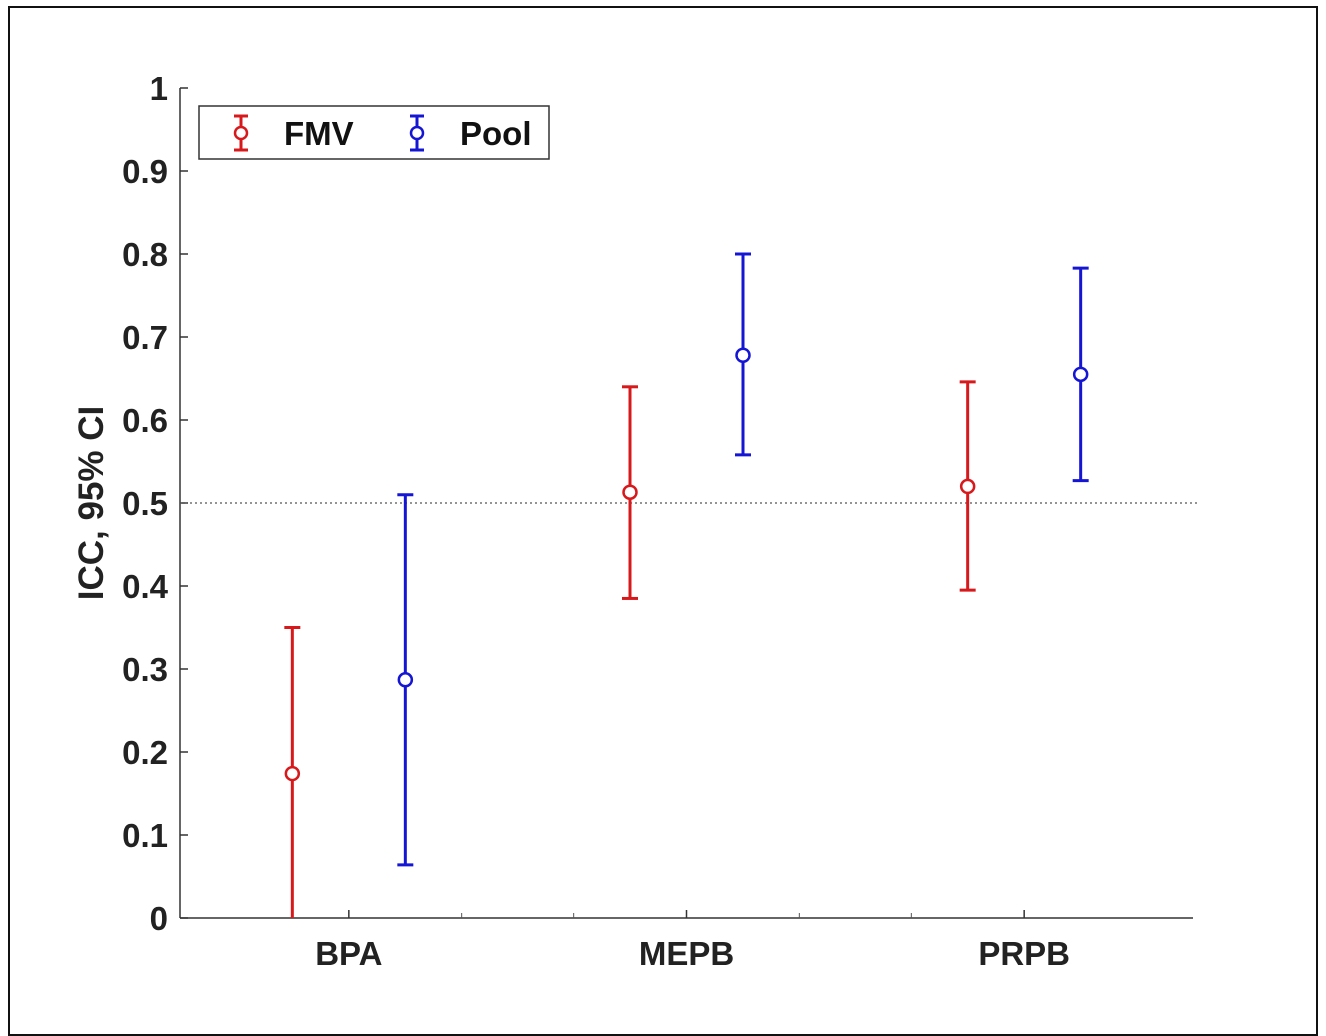 This screenshot has height=1036, width=1326. I want to click on errorbar-pool-mepb, so click(743, 354).